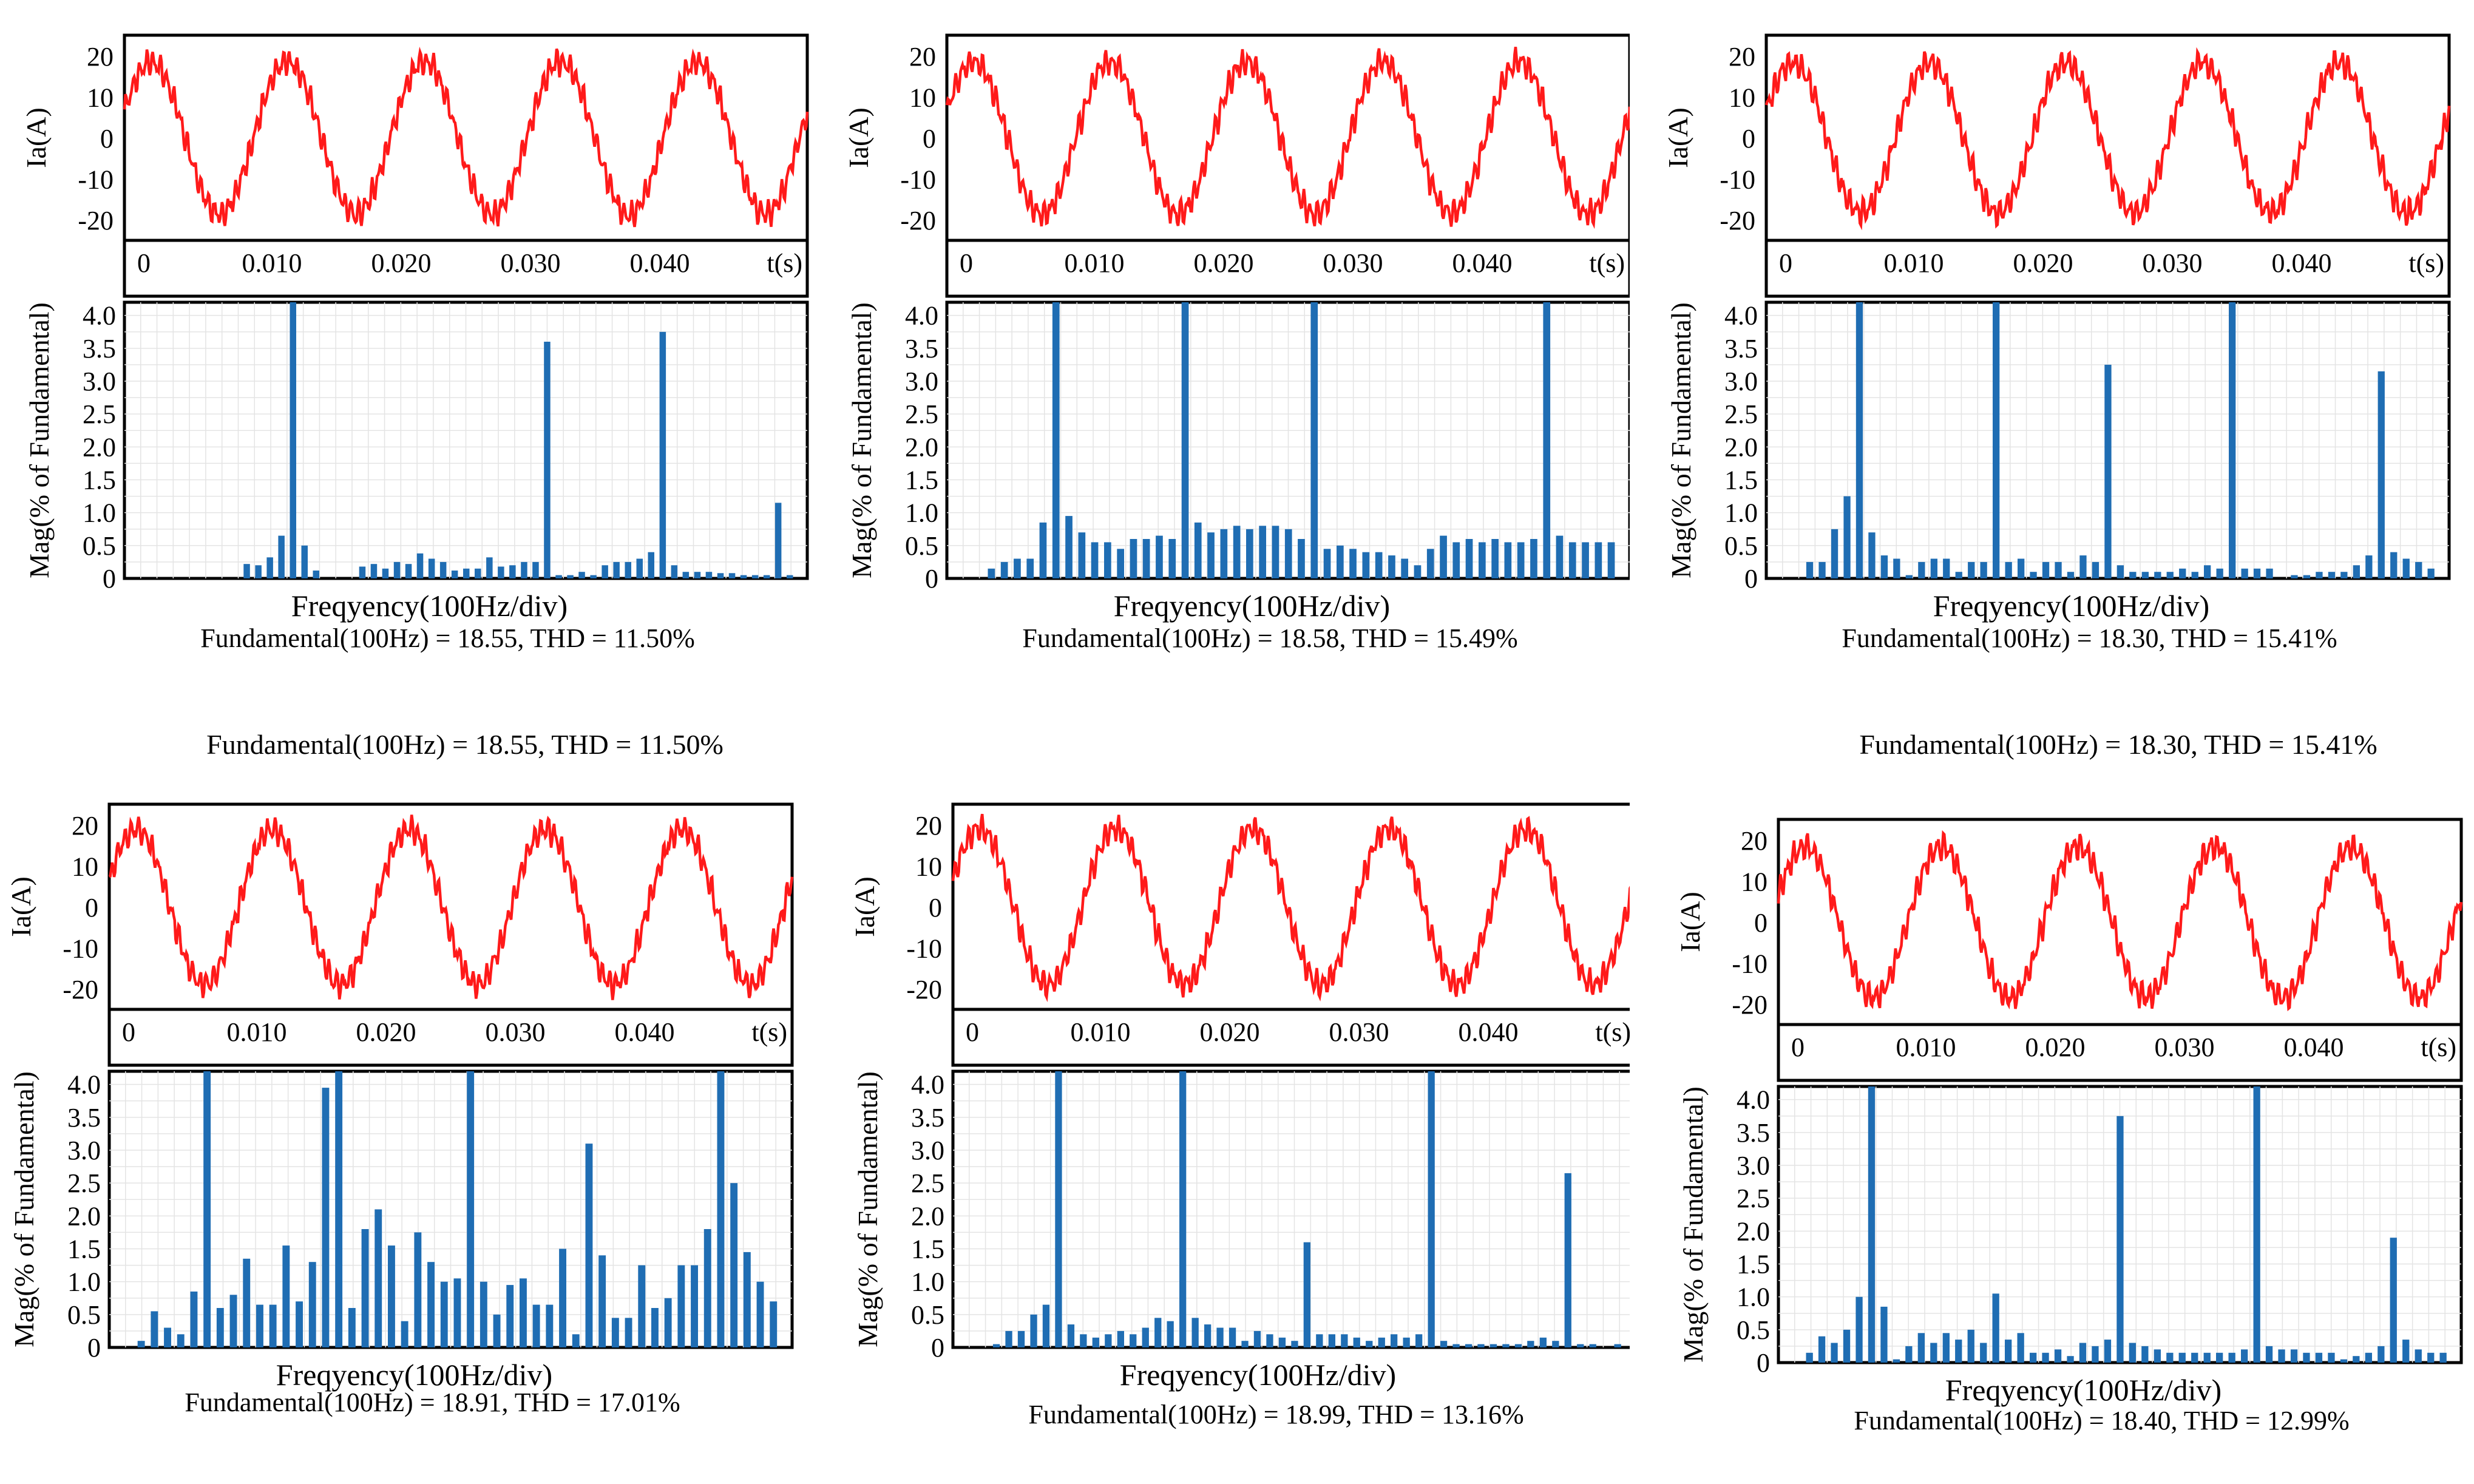 This screenshot has height=1484, width=2474. I want to click on time-unit-label: t(s), so click(769, 1032).